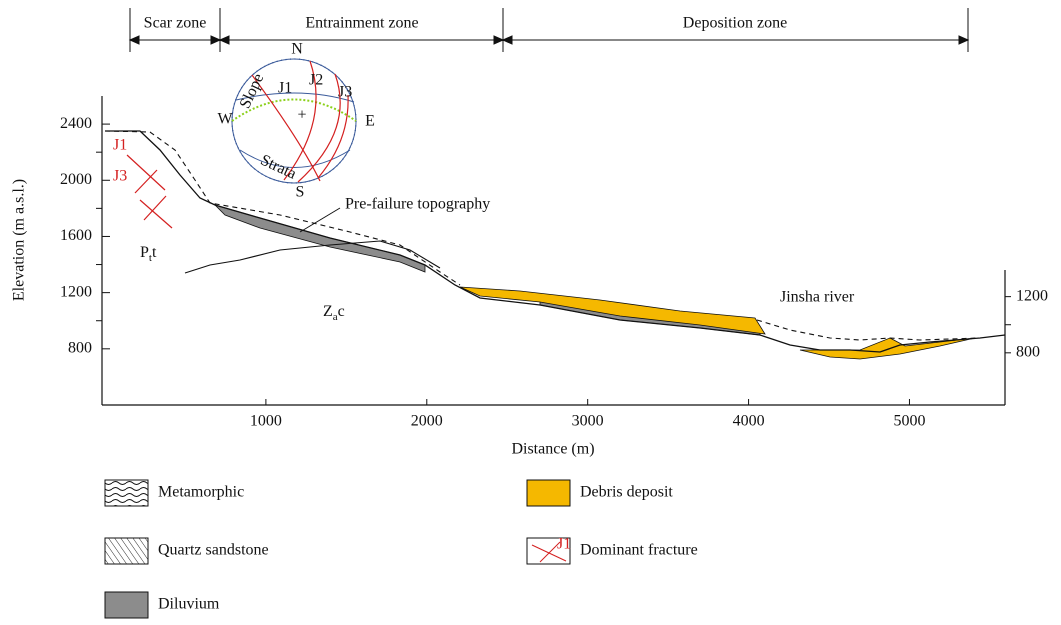 This screenshot has width=1061, height=625. What do you see at coordinates (301, 115) in the screenshot?
I see `stereonet-center: +` at bounding box center [301, 115].